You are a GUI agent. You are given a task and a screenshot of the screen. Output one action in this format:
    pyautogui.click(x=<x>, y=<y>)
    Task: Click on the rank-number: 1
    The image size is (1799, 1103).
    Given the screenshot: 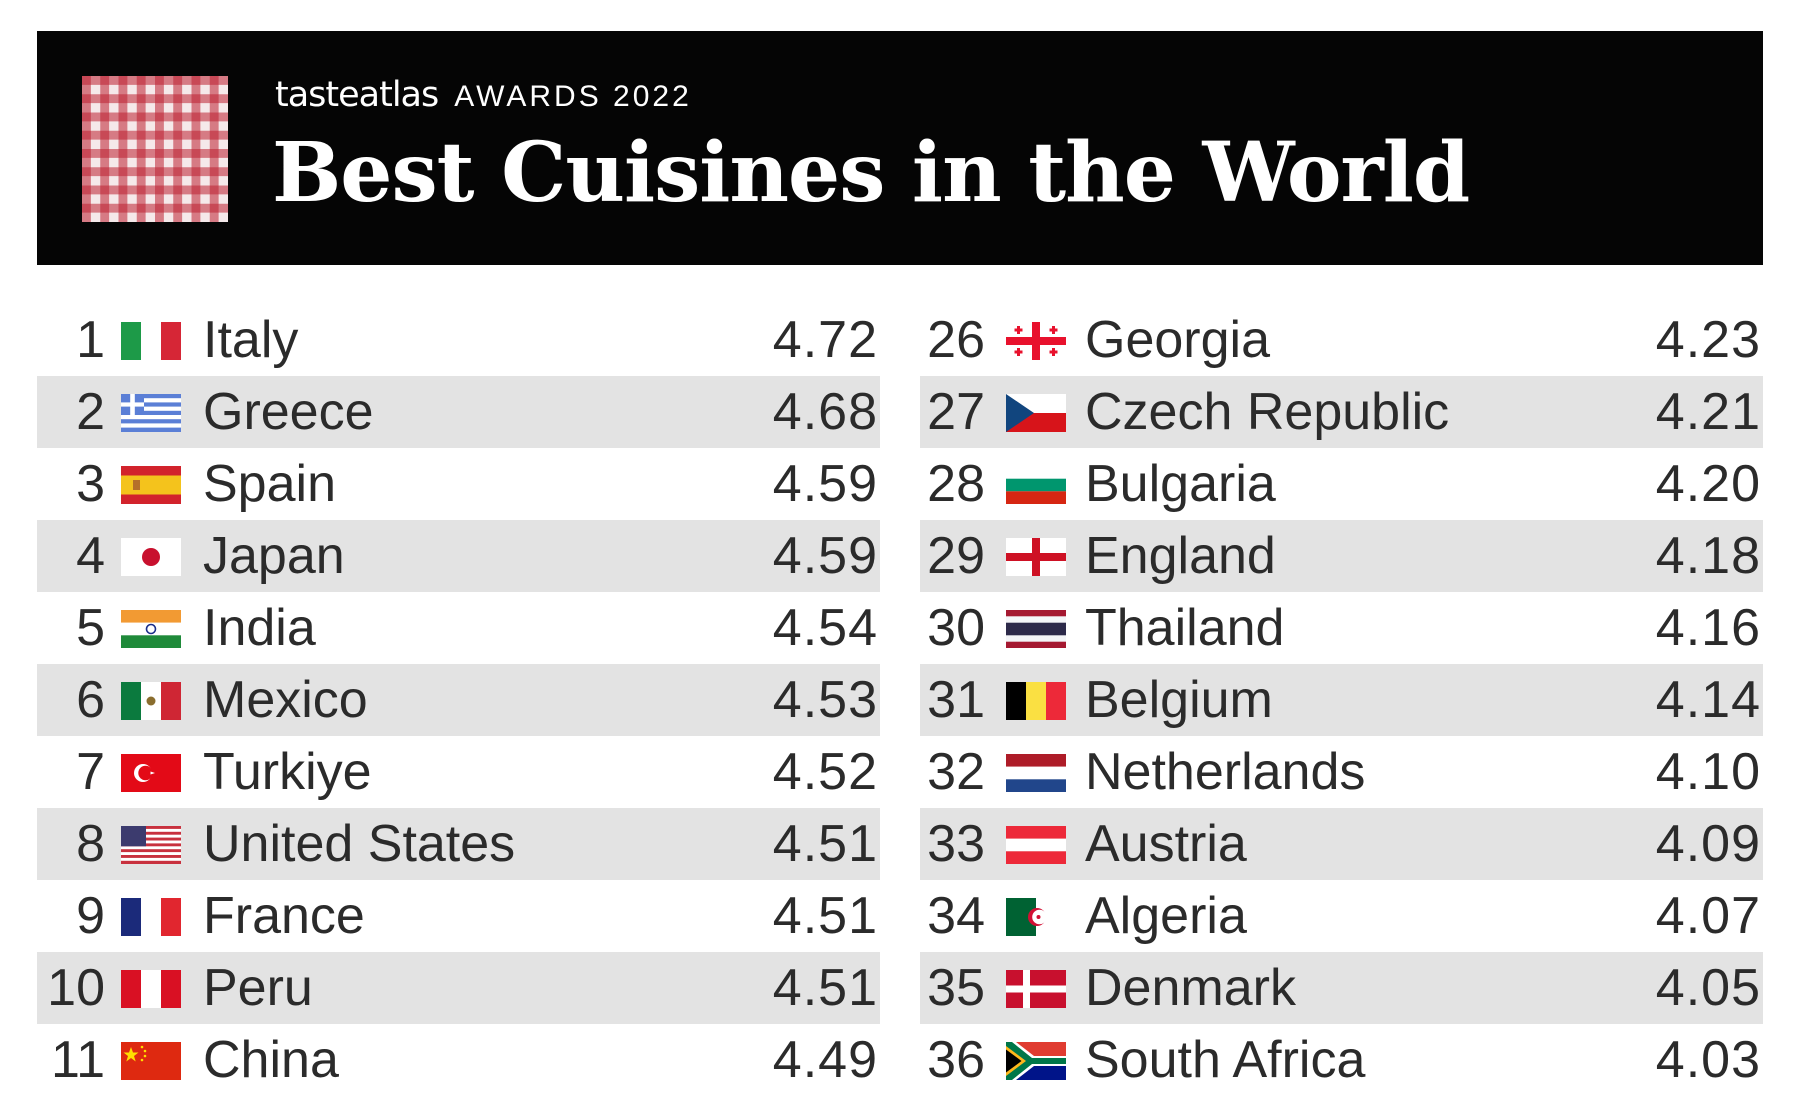 What is the action you would take?
    pyautogui.click(x=90, y=340)
    